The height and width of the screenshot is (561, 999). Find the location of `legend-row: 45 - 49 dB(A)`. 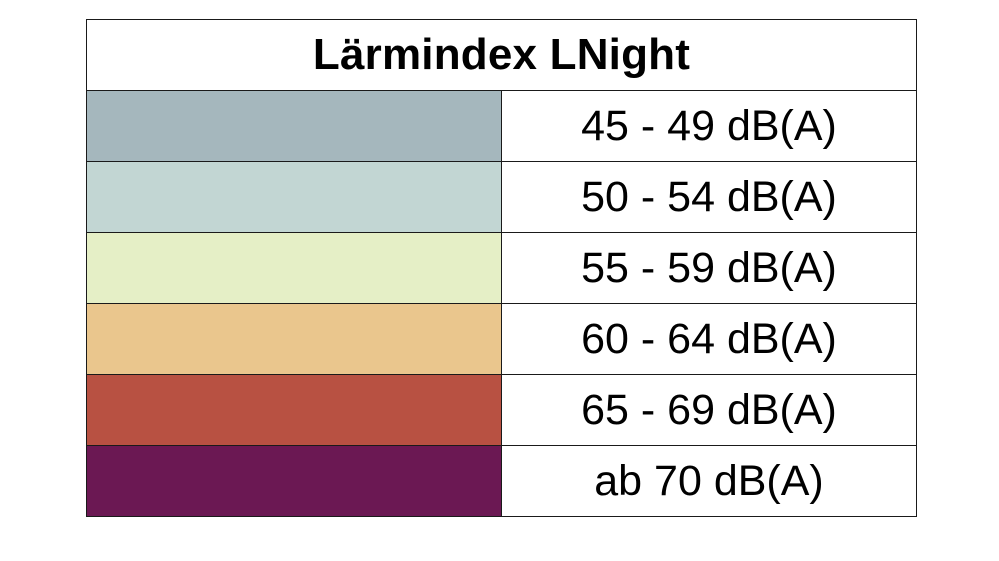

legend-row: 45 - 49 dB(A) is located at coordinates (501, 126).